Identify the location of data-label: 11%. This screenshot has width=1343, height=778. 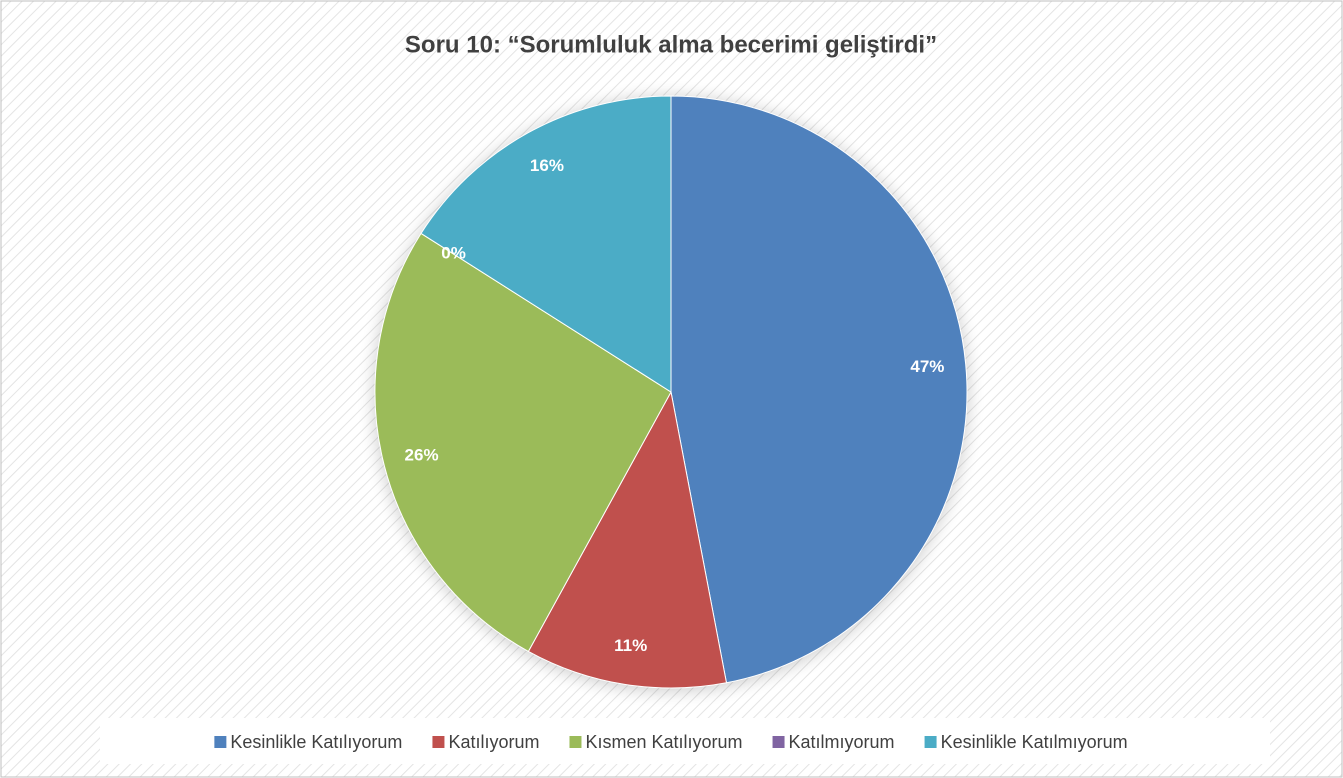
(630, 645).